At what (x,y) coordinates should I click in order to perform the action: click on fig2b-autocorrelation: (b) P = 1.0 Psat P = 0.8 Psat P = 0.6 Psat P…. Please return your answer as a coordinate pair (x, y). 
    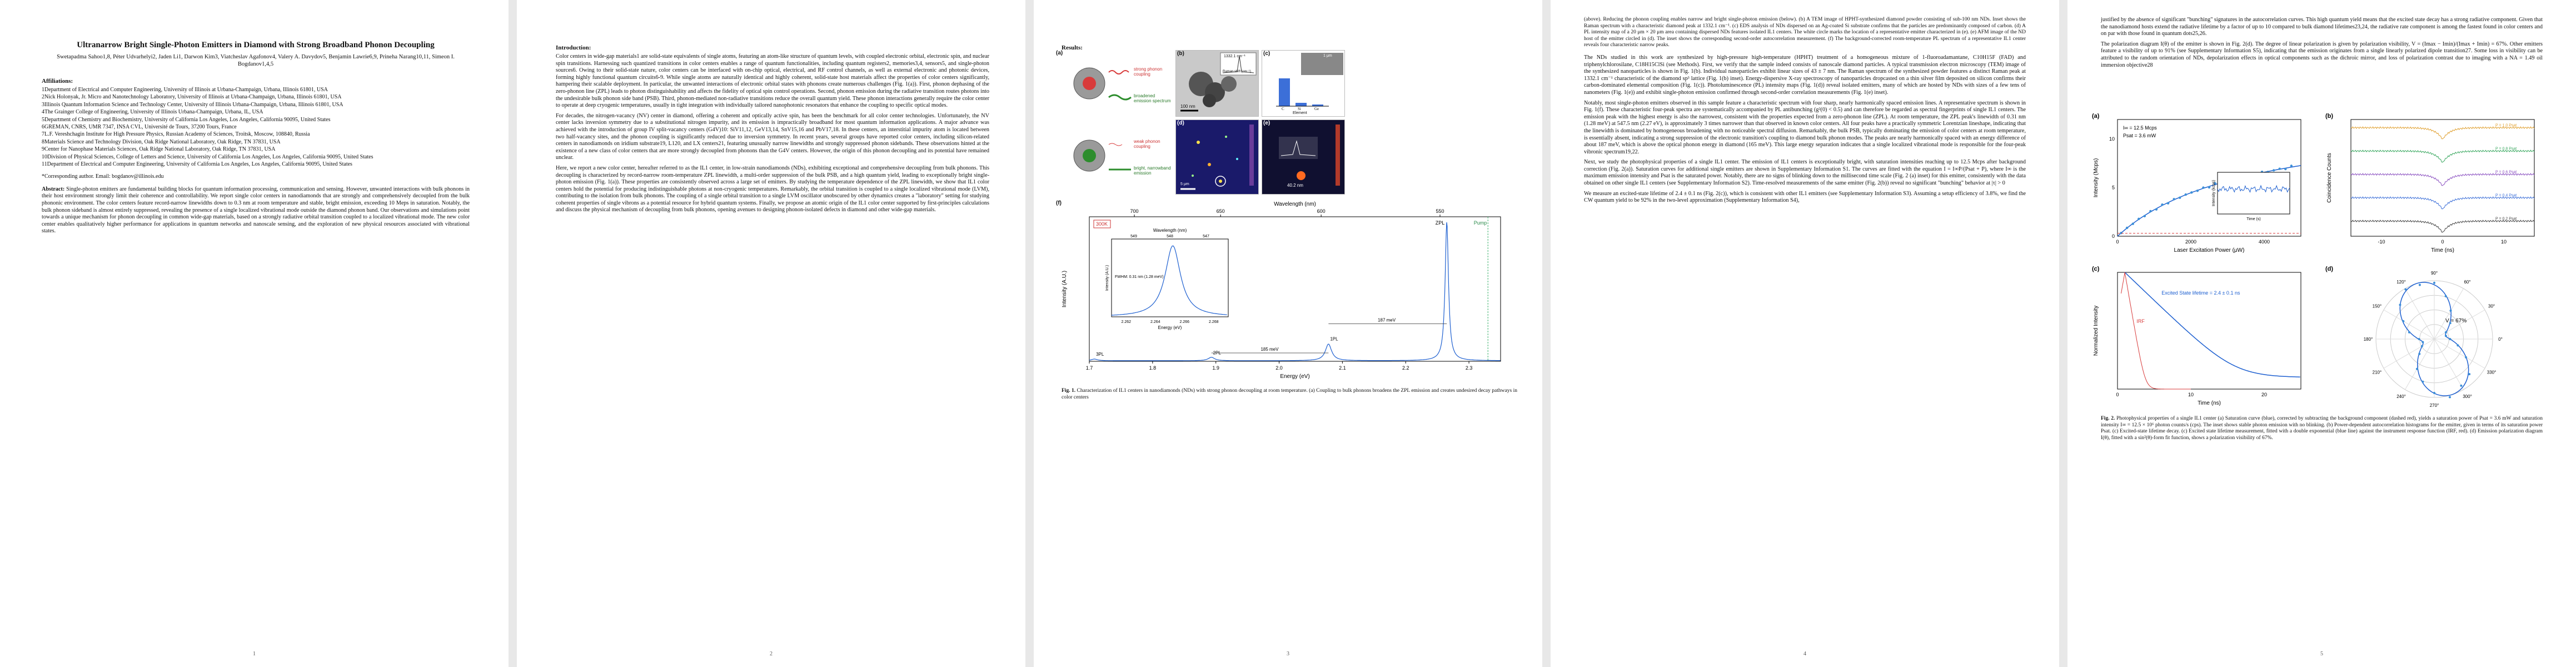
    Looking at the image, I should click on (2434, 184).